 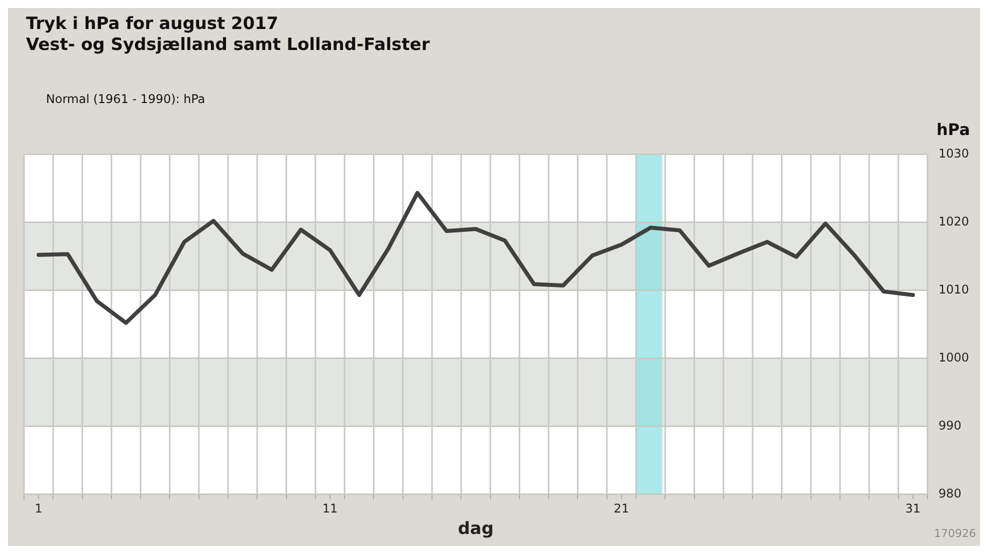 What do you see at coordinates (153, 24) in the screenshot?
I see `chart-title: Tryk i hPa for august 2017` at bounding box center [153, 24].